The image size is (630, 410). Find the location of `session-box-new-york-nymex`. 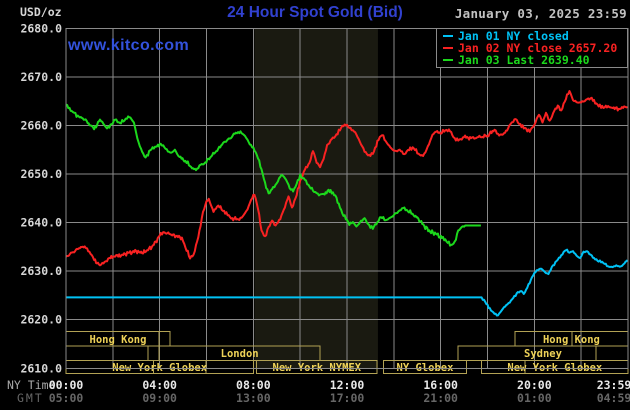

session-box-new-york-nymex is located at coordinates (317, 366).